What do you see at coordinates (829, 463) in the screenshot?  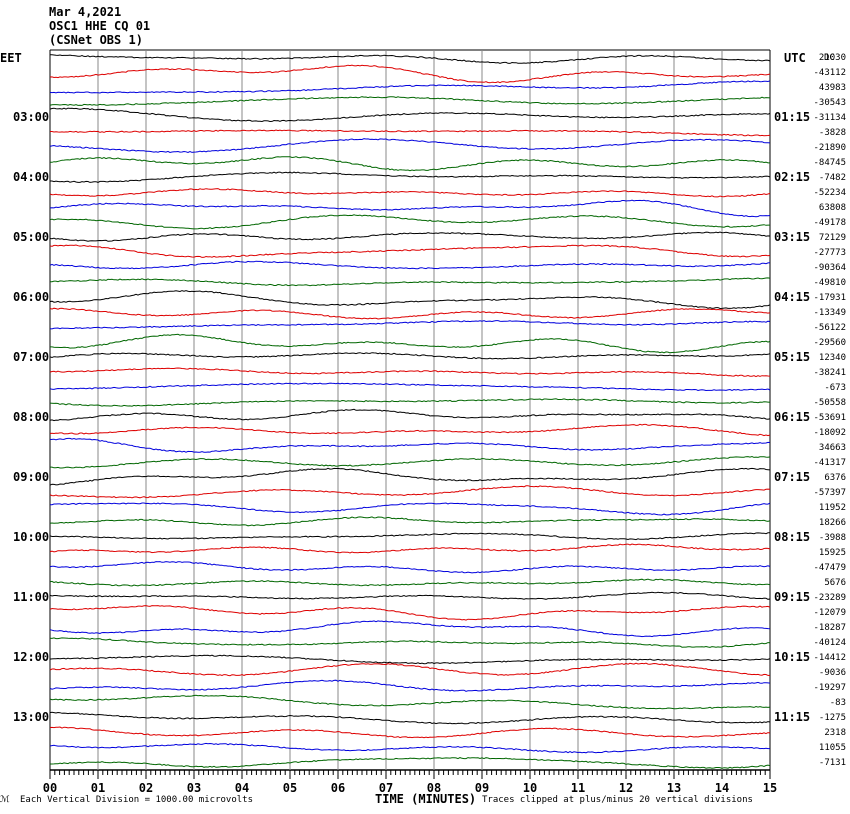 I see `dc-offset-label: -41317` at bounding box center [829, 463].